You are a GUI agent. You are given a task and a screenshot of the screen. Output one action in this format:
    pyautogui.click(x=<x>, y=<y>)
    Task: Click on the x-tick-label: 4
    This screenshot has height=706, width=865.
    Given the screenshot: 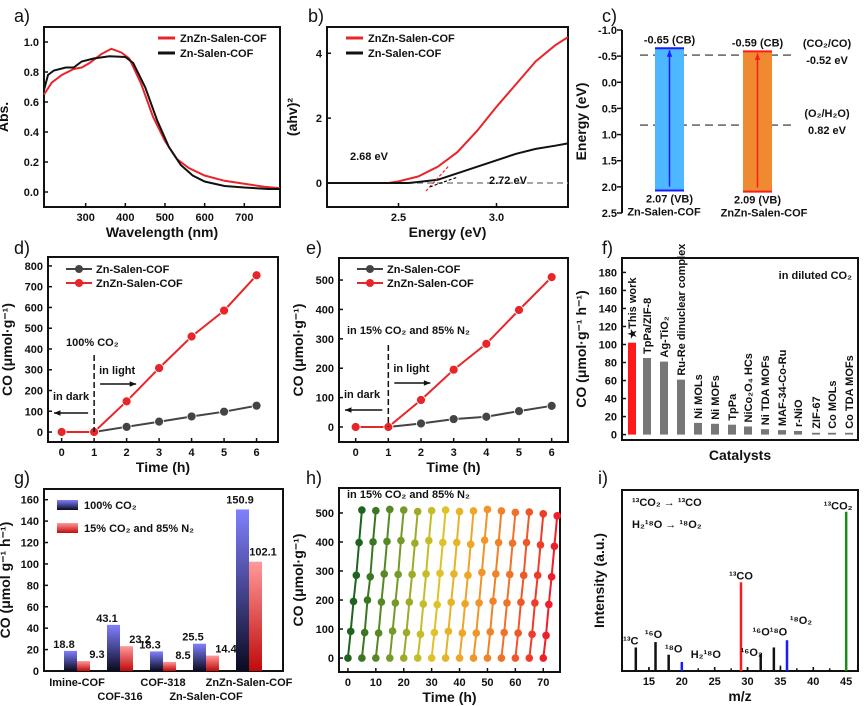 What is the action you would take?
    pyautogui.click(x=192, y=453)
    